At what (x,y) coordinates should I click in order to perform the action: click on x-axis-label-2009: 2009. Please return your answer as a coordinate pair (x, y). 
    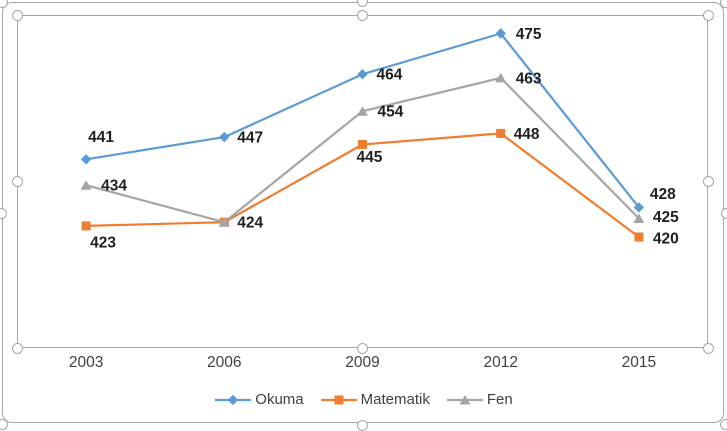
    Looking at the image, I should click on (362, 362).